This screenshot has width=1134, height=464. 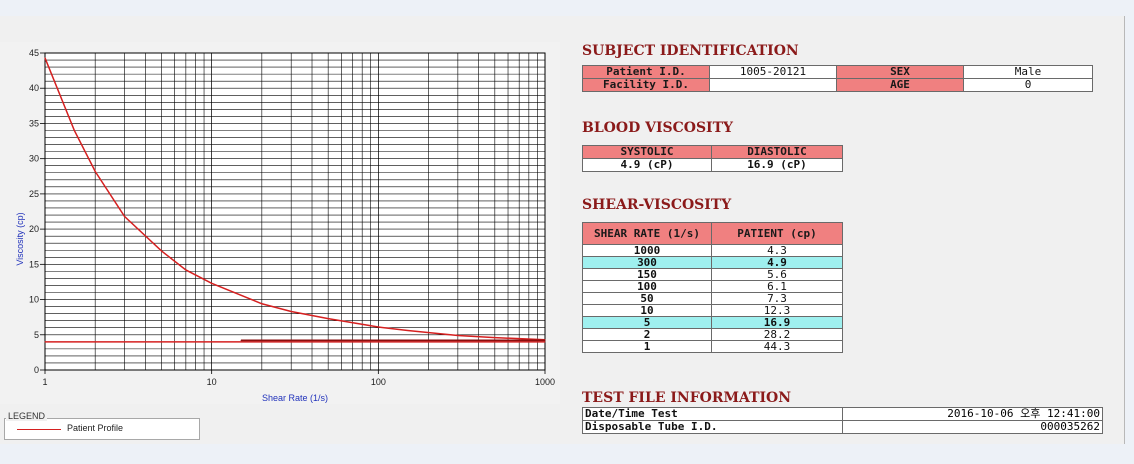 I want to click on x-axis-label: Shear Rate (1/s), so click(x=295, y=398).